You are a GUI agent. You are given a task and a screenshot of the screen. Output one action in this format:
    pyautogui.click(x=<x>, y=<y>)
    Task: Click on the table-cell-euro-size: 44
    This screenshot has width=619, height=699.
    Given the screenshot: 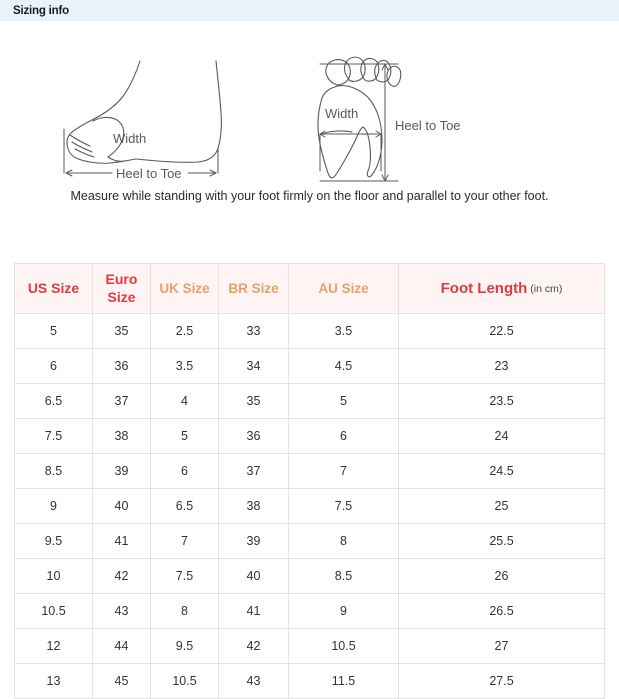 What is the action you would take?
    pyautogui.click(x=121, y=646)
    